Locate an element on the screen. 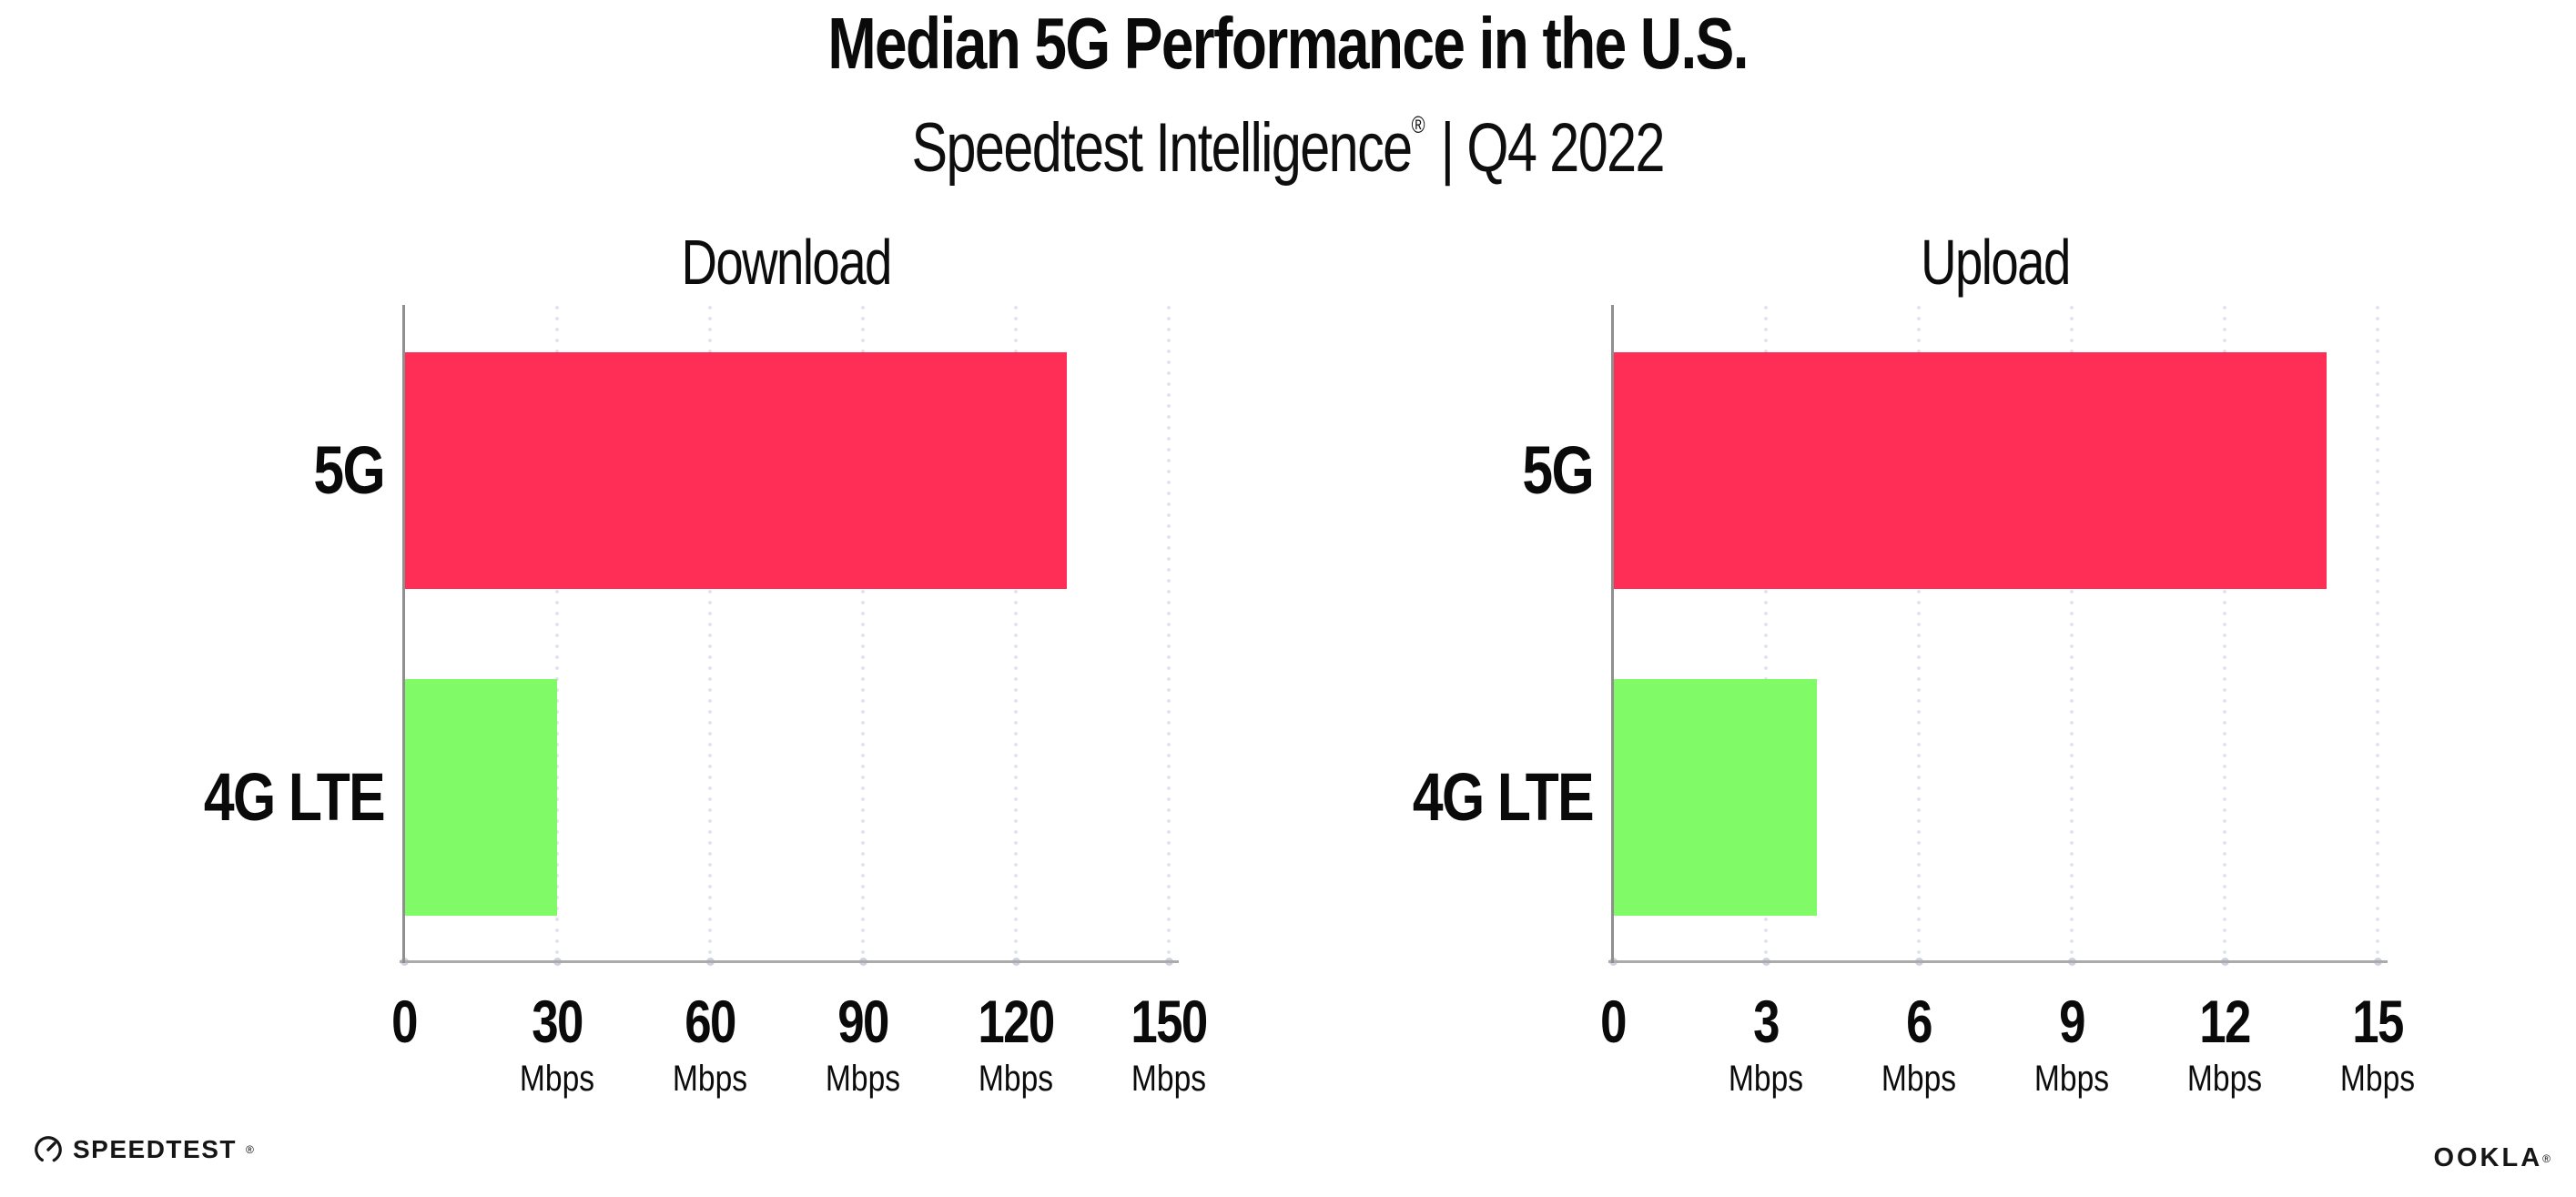  chart-title: Download is located at coordinates (786, 262).